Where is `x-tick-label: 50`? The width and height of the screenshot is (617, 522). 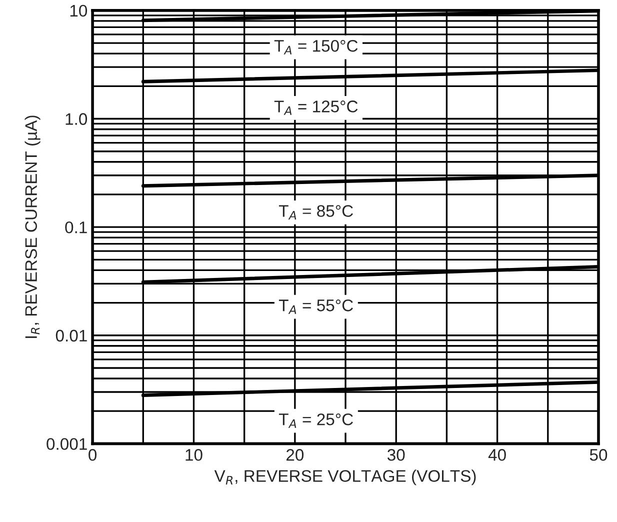 x-tick-label: 50 is located at coordinates (599, 455).